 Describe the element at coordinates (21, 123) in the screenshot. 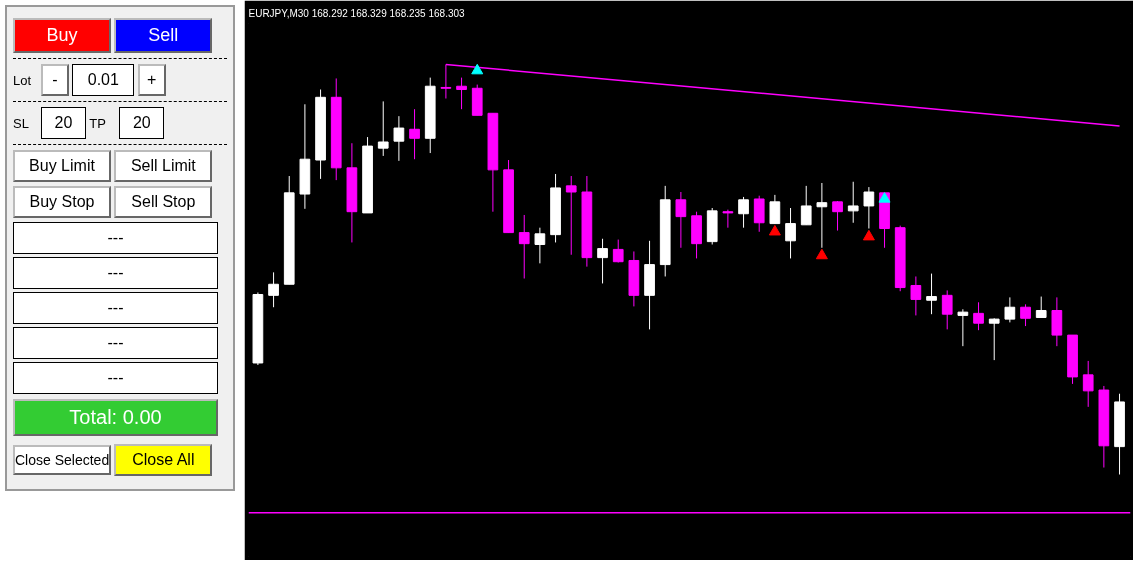

I see `text: SL` at that location.